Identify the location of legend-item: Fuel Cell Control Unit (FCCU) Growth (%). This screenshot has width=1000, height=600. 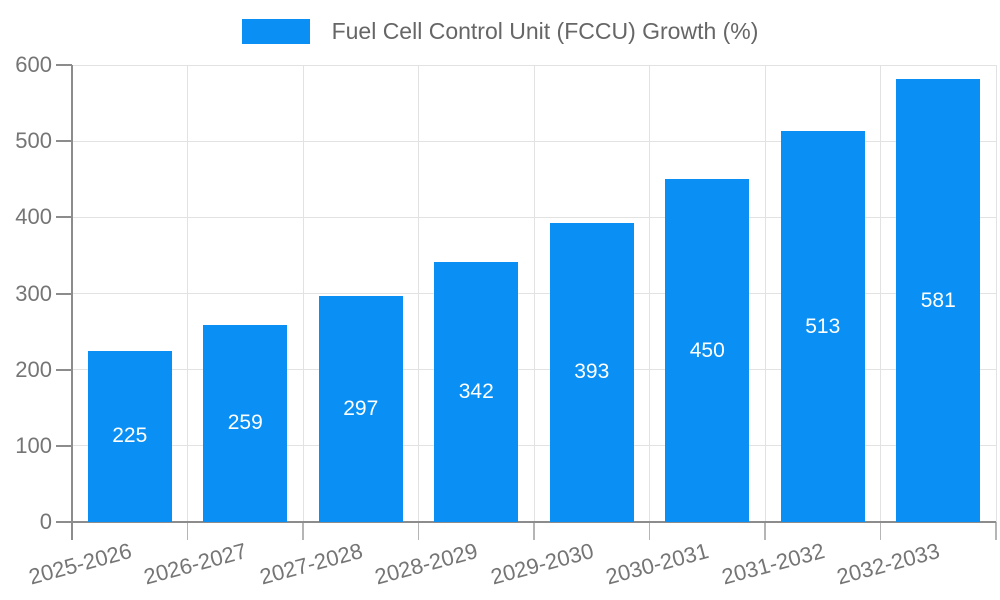
(500, 31).